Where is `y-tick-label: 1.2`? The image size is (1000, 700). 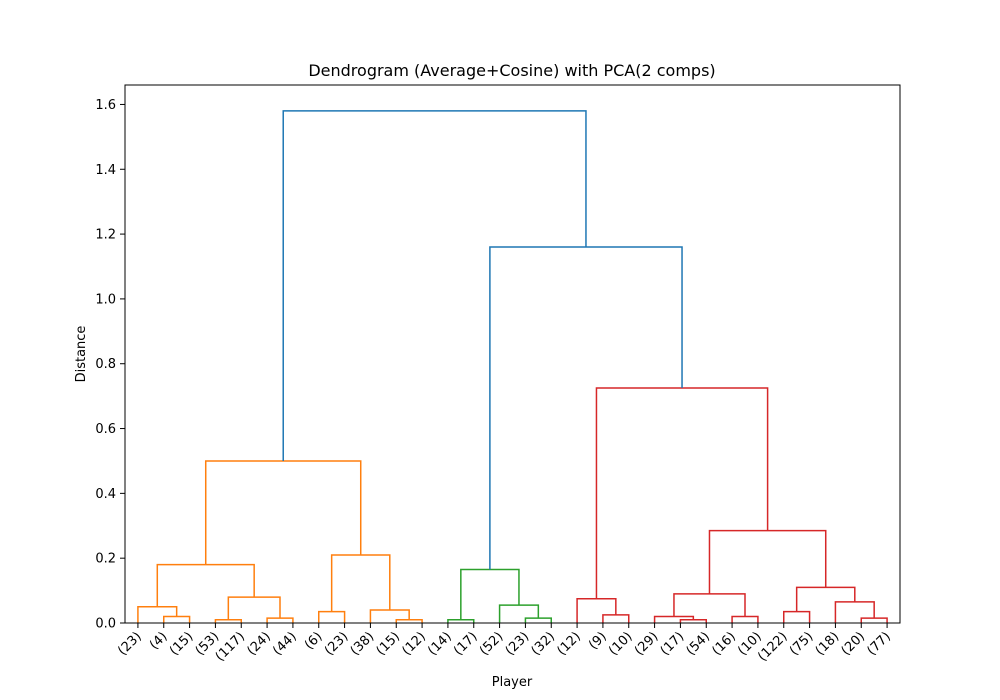
y-tick-label: 1.2 is located at coordinates (105, 235).